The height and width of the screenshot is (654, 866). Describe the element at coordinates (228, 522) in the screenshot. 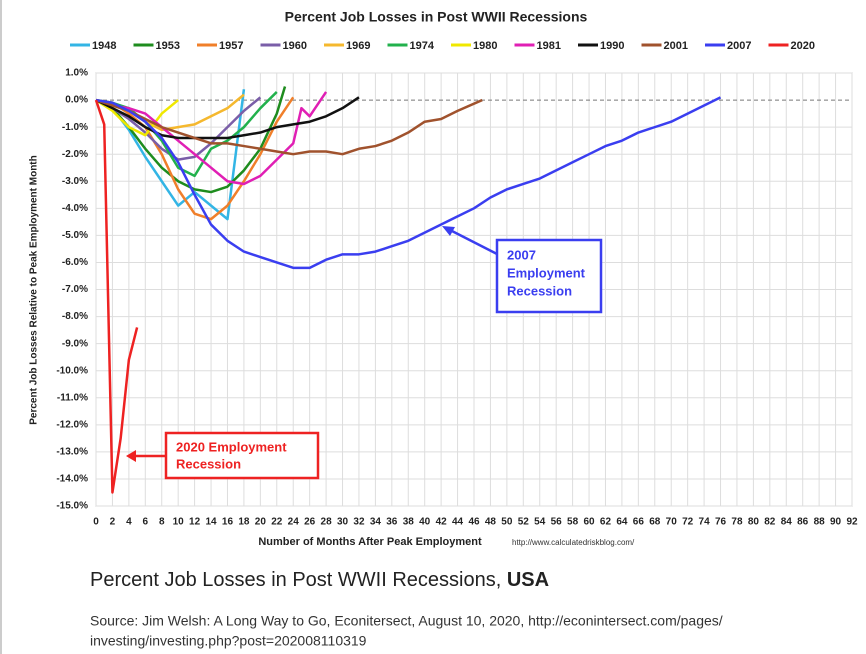

I see `x-tick-label: 16` at that location.